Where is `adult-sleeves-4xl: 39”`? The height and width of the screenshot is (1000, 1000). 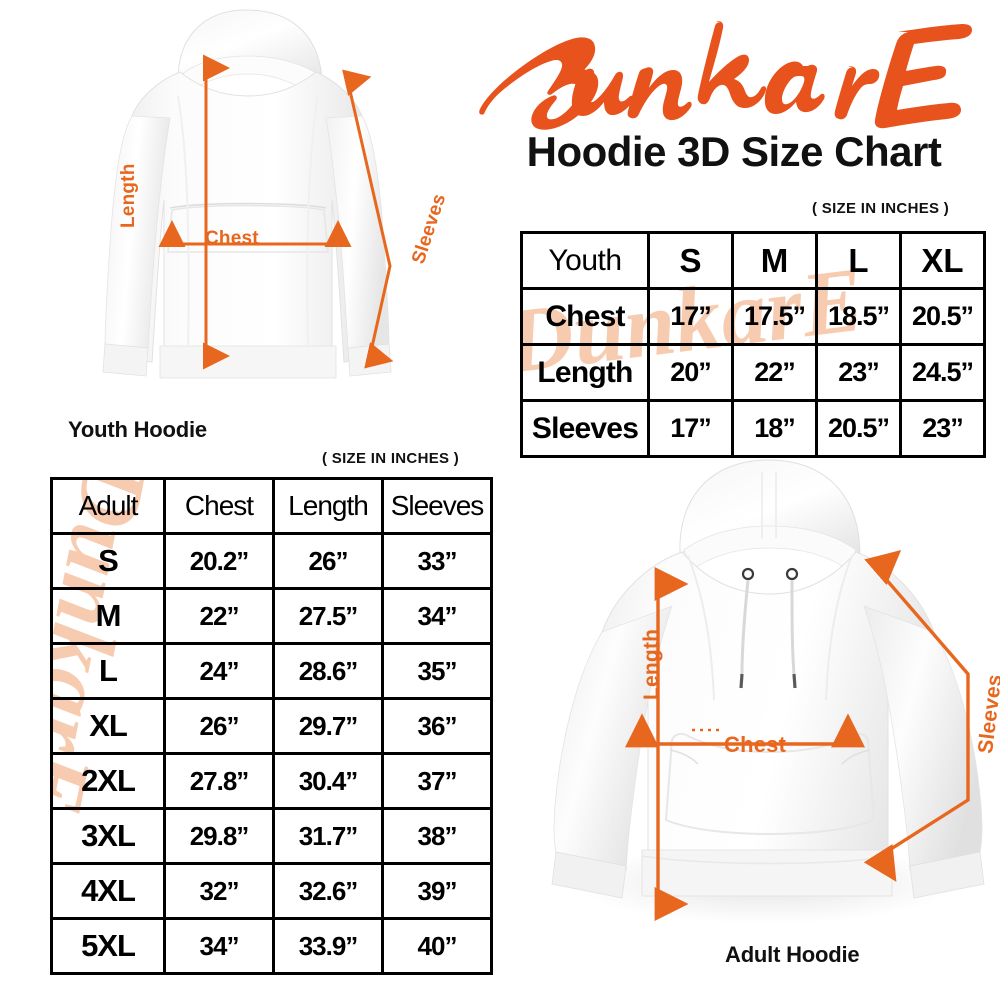 adult-sleeves-4xl: 39” is located at coordinates (437, 891).